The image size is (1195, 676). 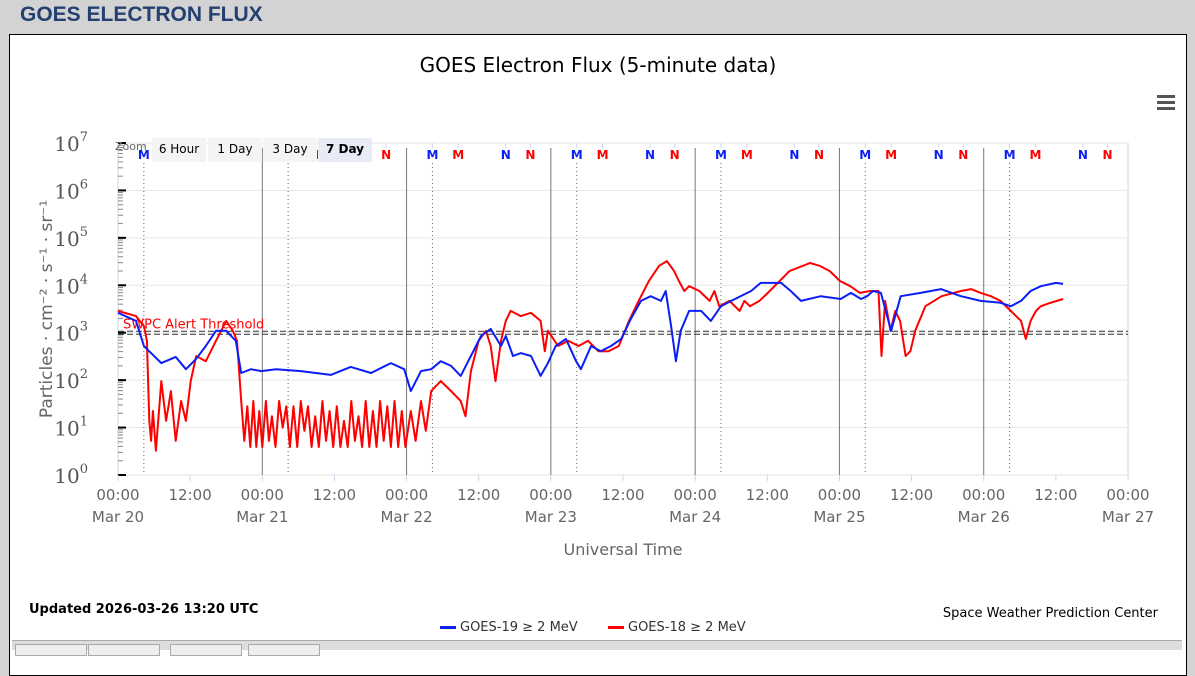 I want to click on x-tick-date: Mar 20, so click(x=118, y=517).